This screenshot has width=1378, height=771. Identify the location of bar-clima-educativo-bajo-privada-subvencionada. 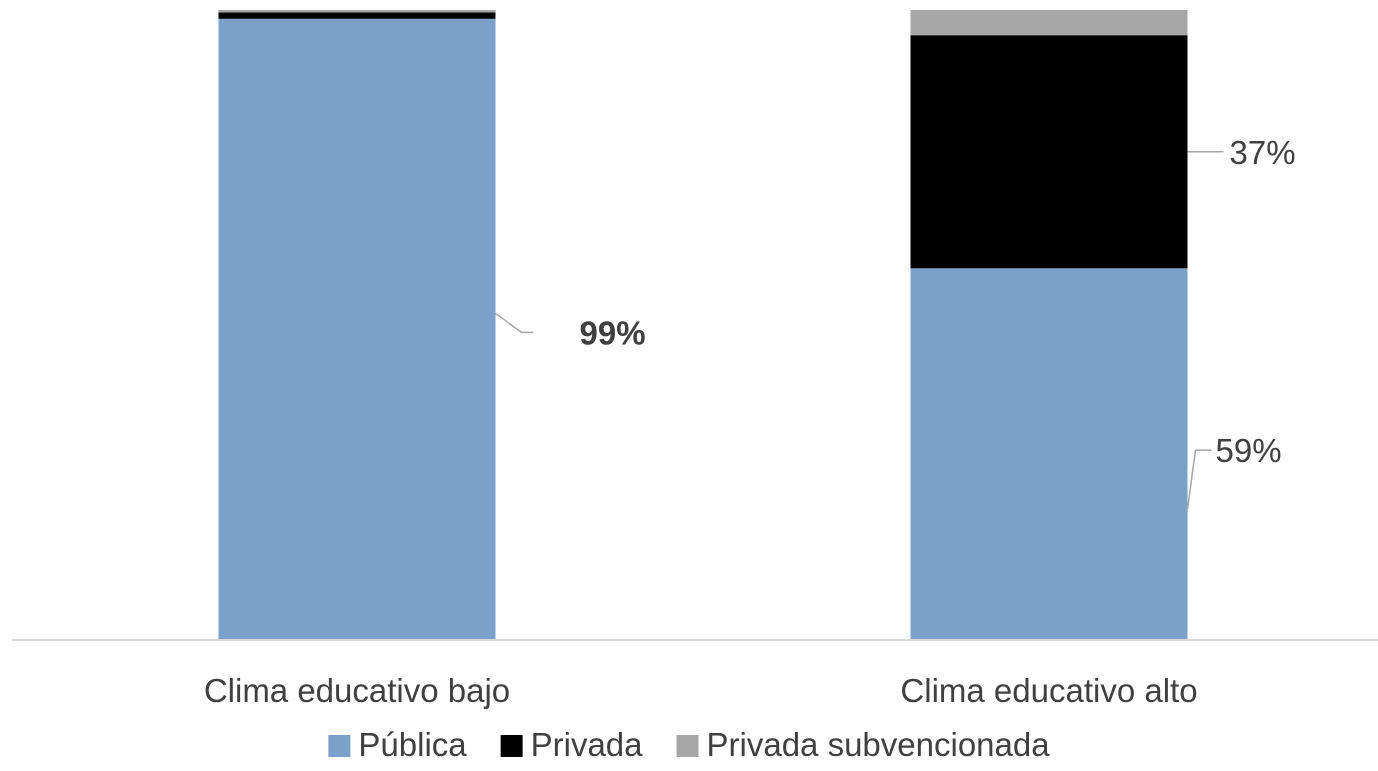
(357, 11).